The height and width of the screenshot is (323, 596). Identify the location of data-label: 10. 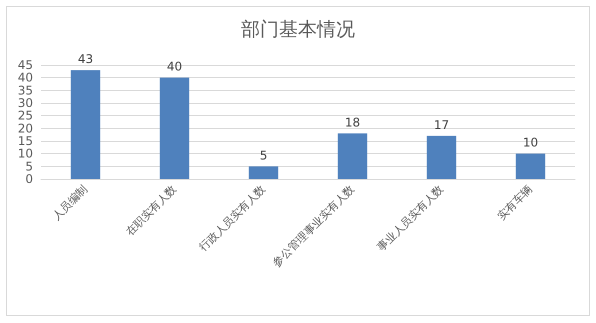
(530, 143).